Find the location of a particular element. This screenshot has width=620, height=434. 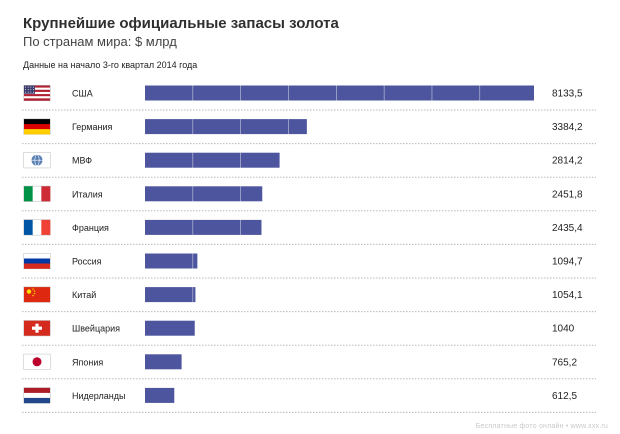

category-label: Китай is located at coordinates (84, 295).